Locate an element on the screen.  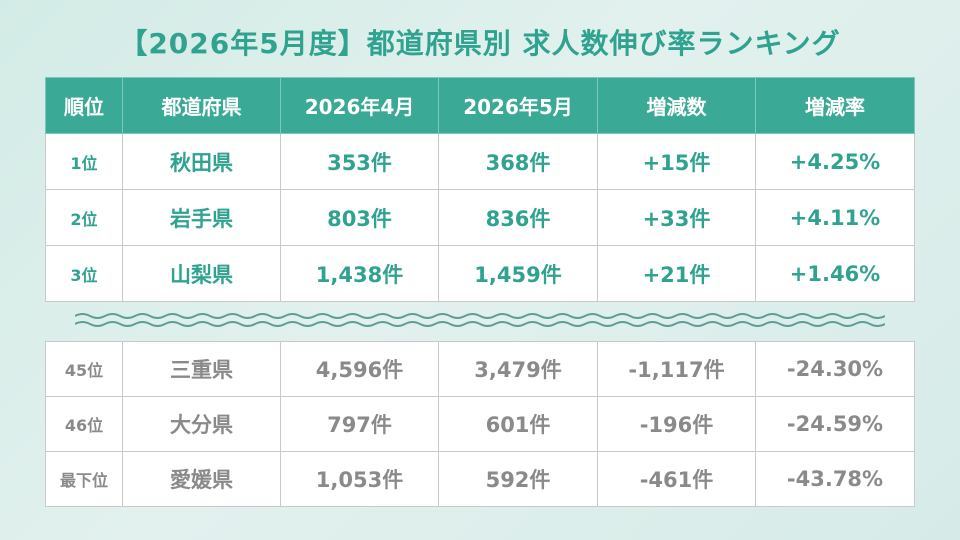
april-cell: 797件 is located at coordinates (359, 424).